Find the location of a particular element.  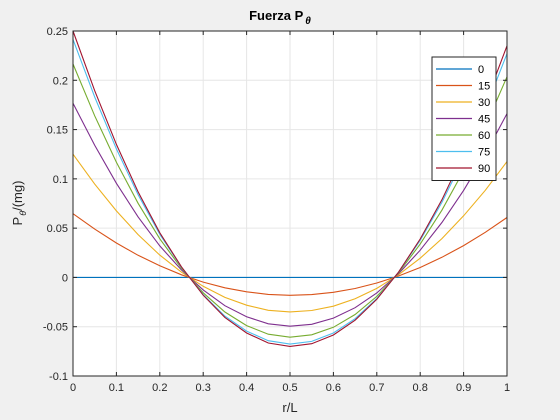

legend-label-45: 45 is located at coordinates (484, 120).